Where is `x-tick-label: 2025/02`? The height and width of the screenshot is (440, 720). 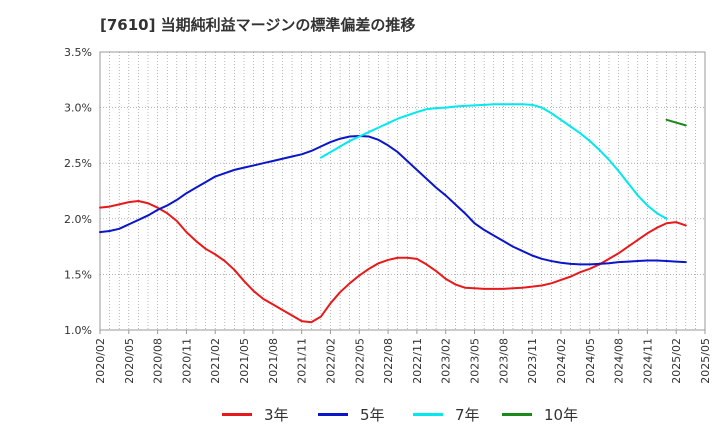 x-tick-label: 2025/02 is located at coordinates (676, 361).